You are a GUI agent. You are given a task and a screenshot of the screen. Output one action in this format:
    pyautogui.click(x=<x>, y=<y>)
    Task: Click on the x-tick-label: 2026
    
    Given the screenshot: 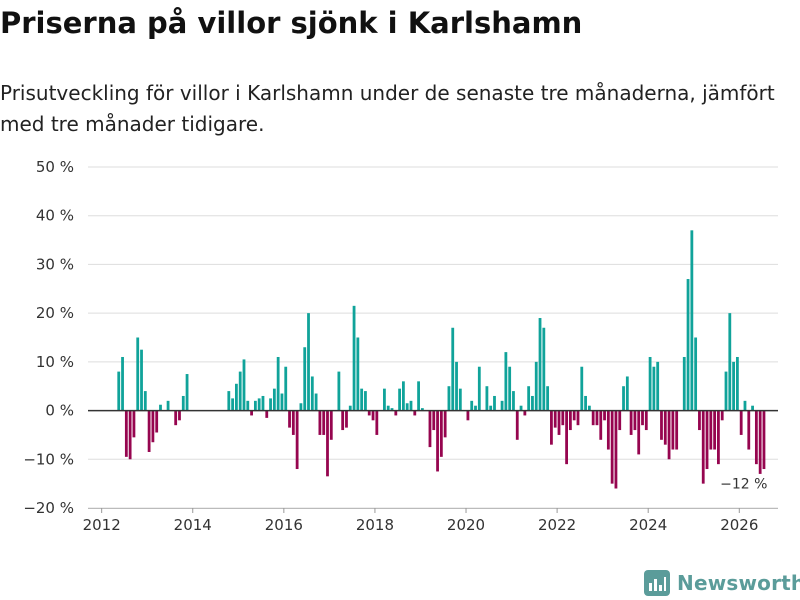 What is the action you would take?
    pyautogui.click(x=739, y=525)
    